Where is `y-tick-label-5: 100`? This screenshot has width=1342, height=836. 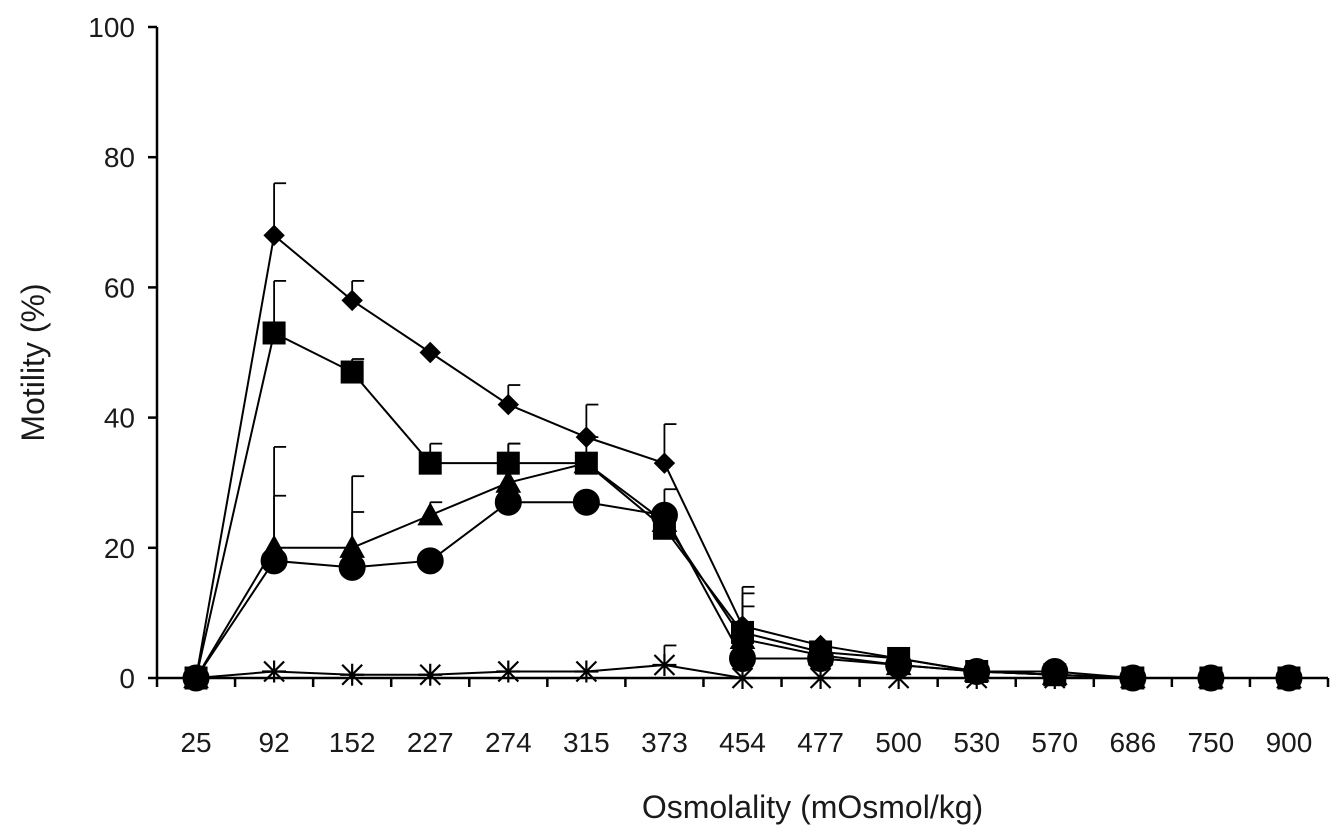 y-tick-label-5: 100 is located at coordinates (111, 27).